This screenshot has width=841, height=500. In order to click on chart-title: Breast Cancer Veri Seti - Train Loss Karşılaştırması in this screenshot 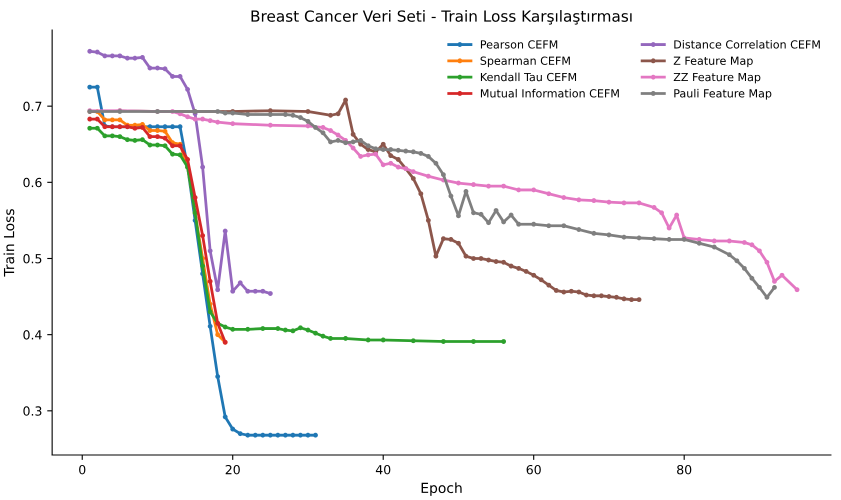, I will do `click(442, 17)`.